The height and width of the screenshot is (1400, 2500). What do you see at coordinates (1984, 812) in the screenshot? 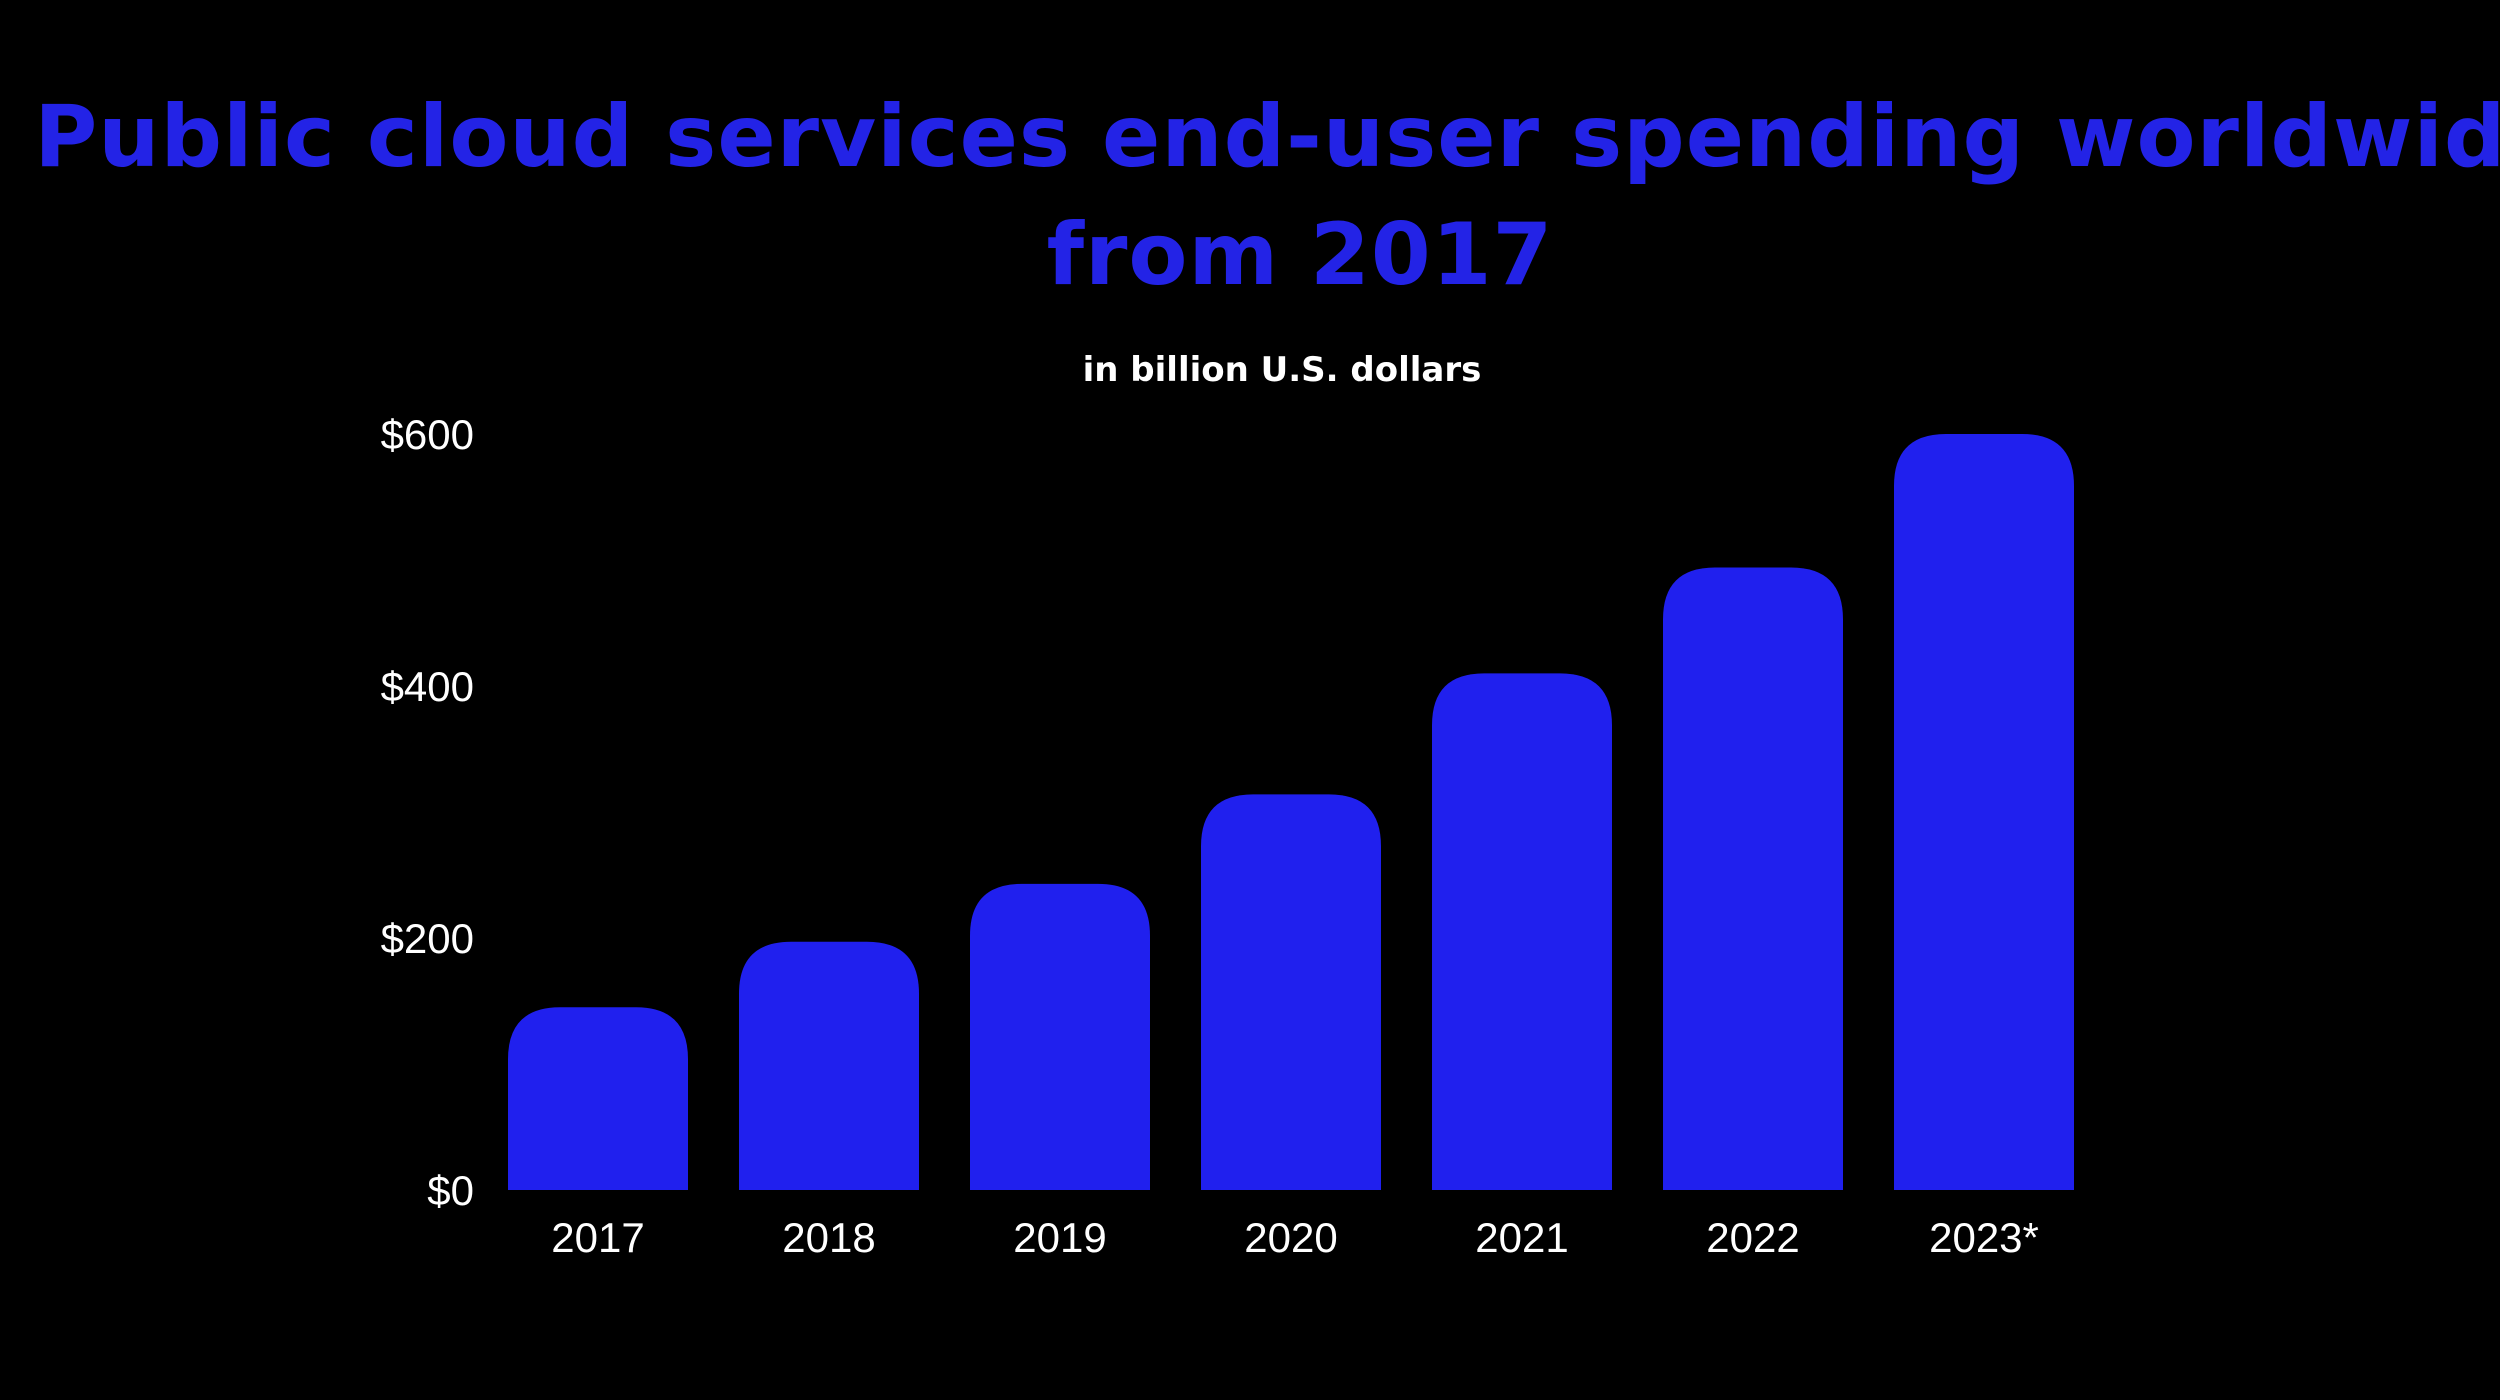
I see `bar-2023*` at bounding box center [1984, 812].